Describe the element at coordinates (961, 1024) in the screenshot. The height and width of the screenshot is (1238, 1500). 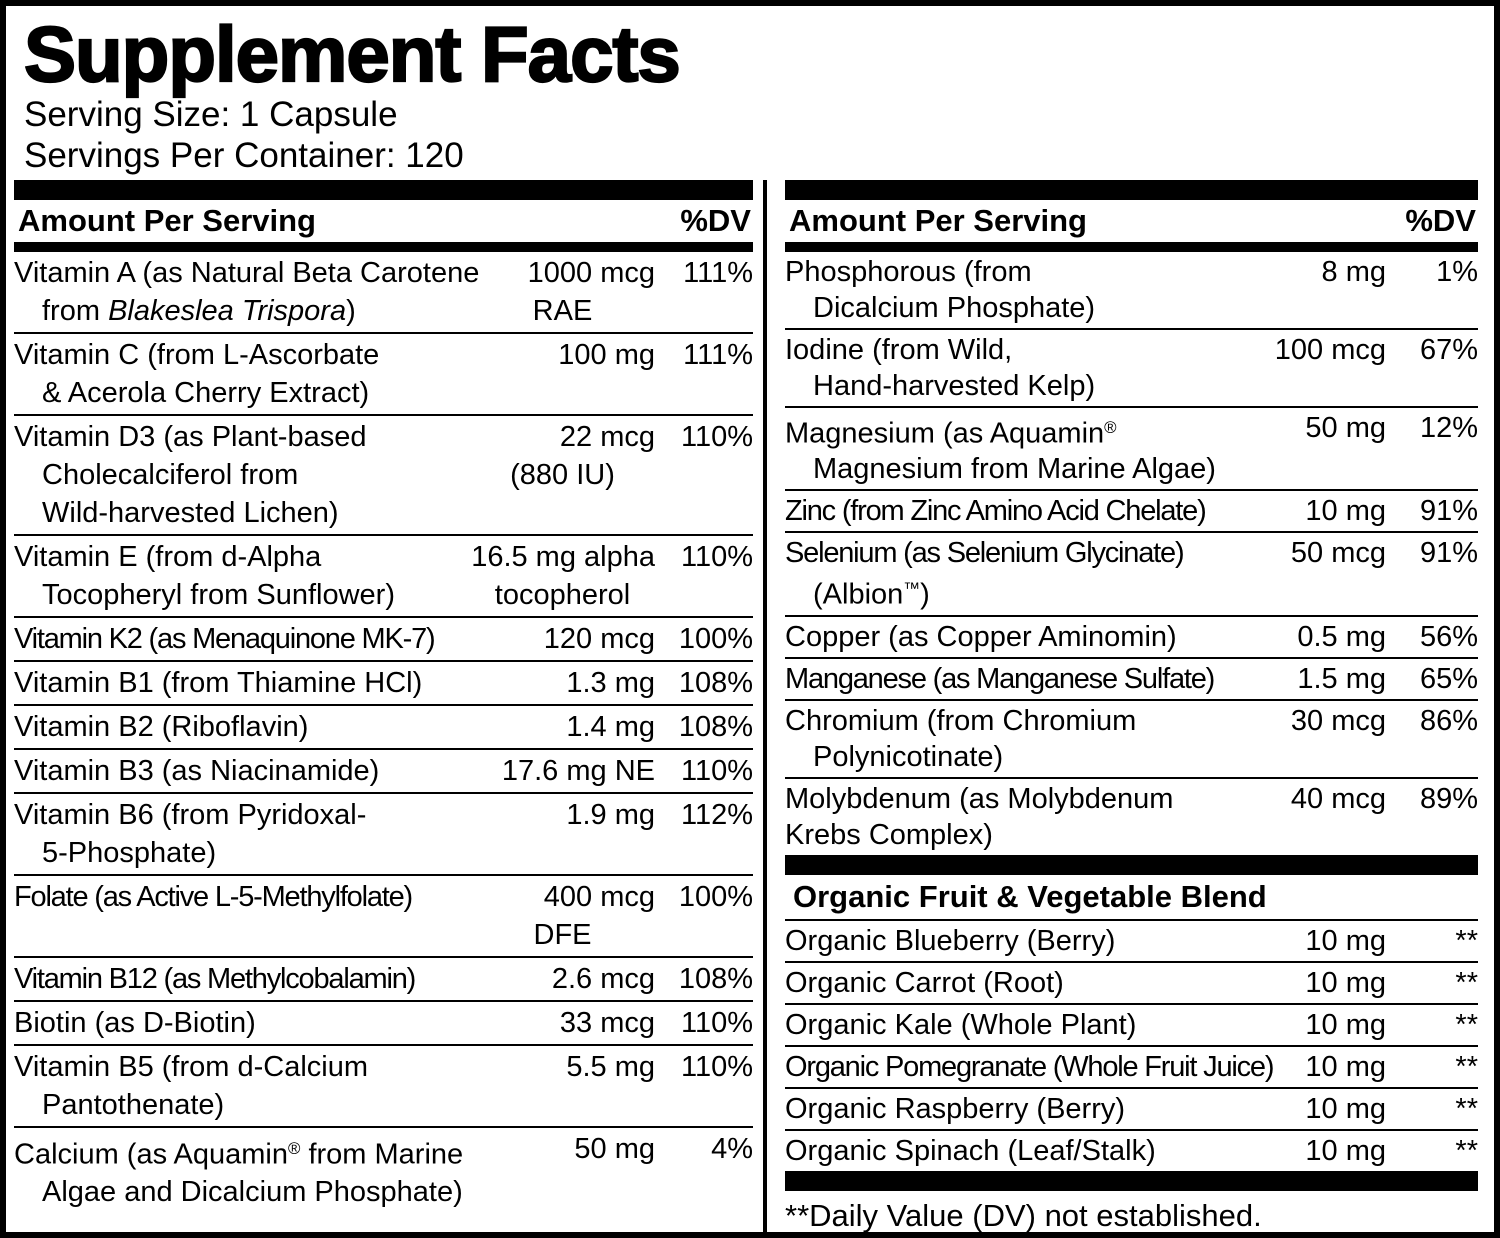
I see `nutrient-name: Organic Kale (Whole Plant)` at that location.